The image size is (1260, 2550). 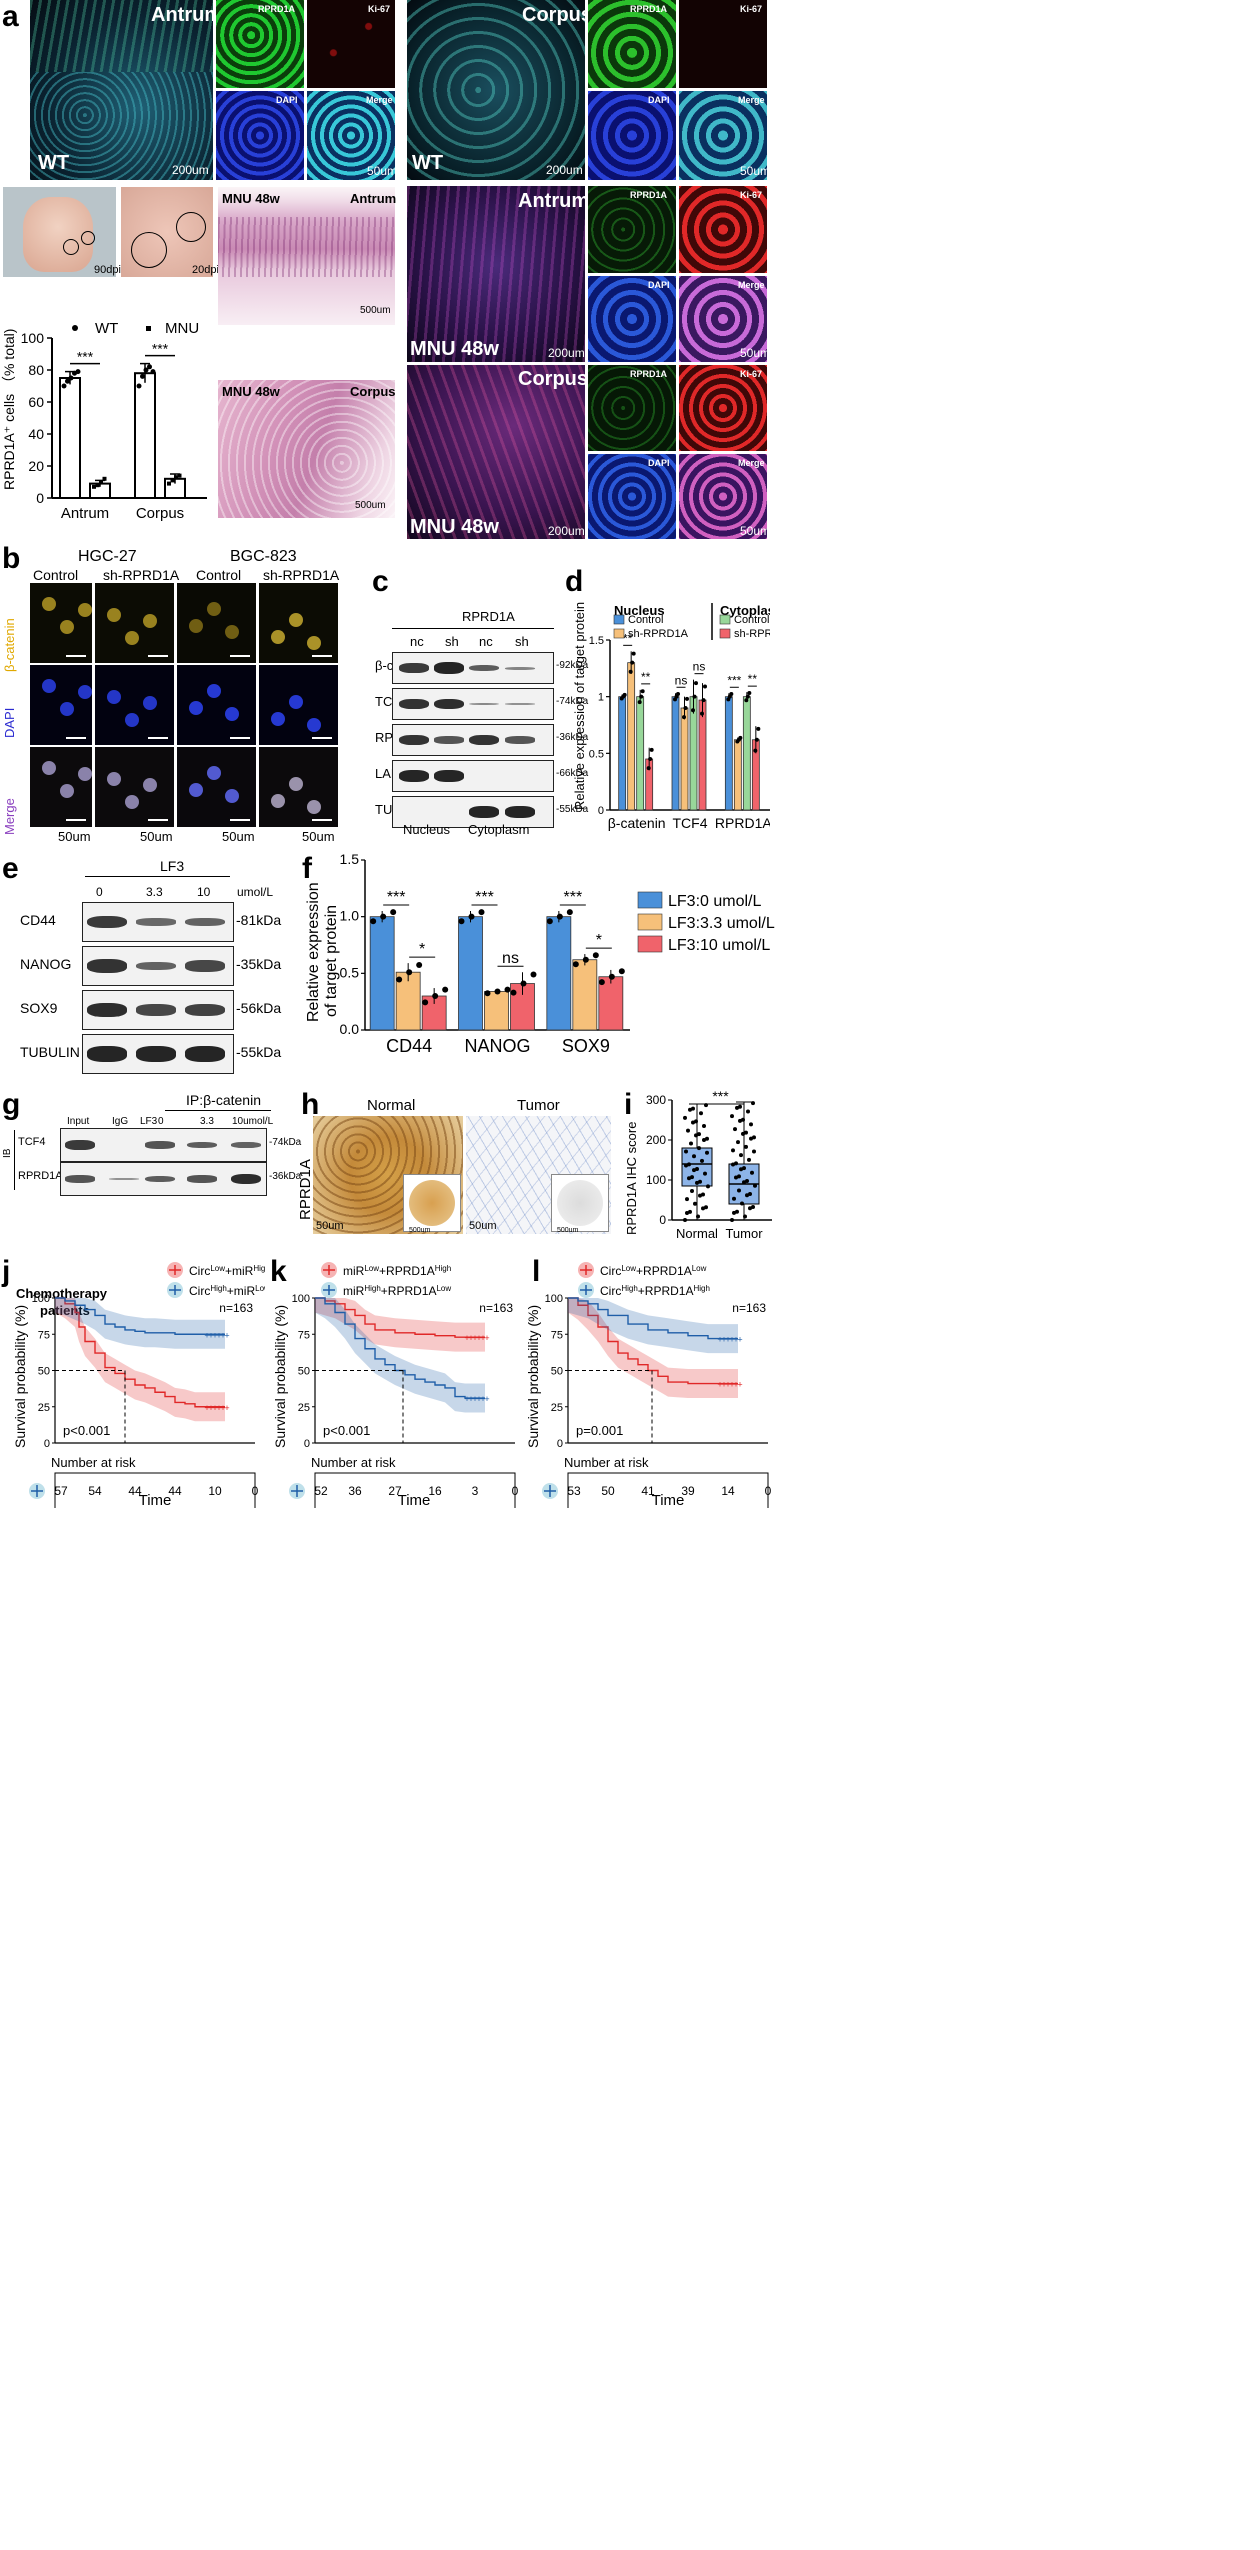 I want to click on legend-label: Control, so click(x=645, y=620).